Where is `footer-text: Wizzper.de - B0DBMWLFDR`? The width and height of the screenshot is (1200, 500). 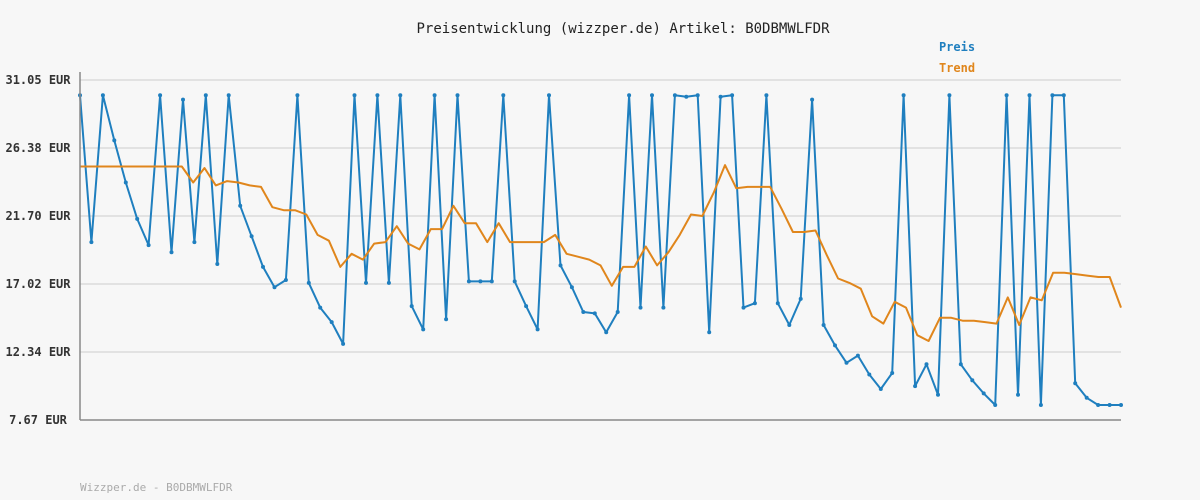
footer-text: Wizzper.de - B0DBMWLFDR is located at coordinates (156, 487).